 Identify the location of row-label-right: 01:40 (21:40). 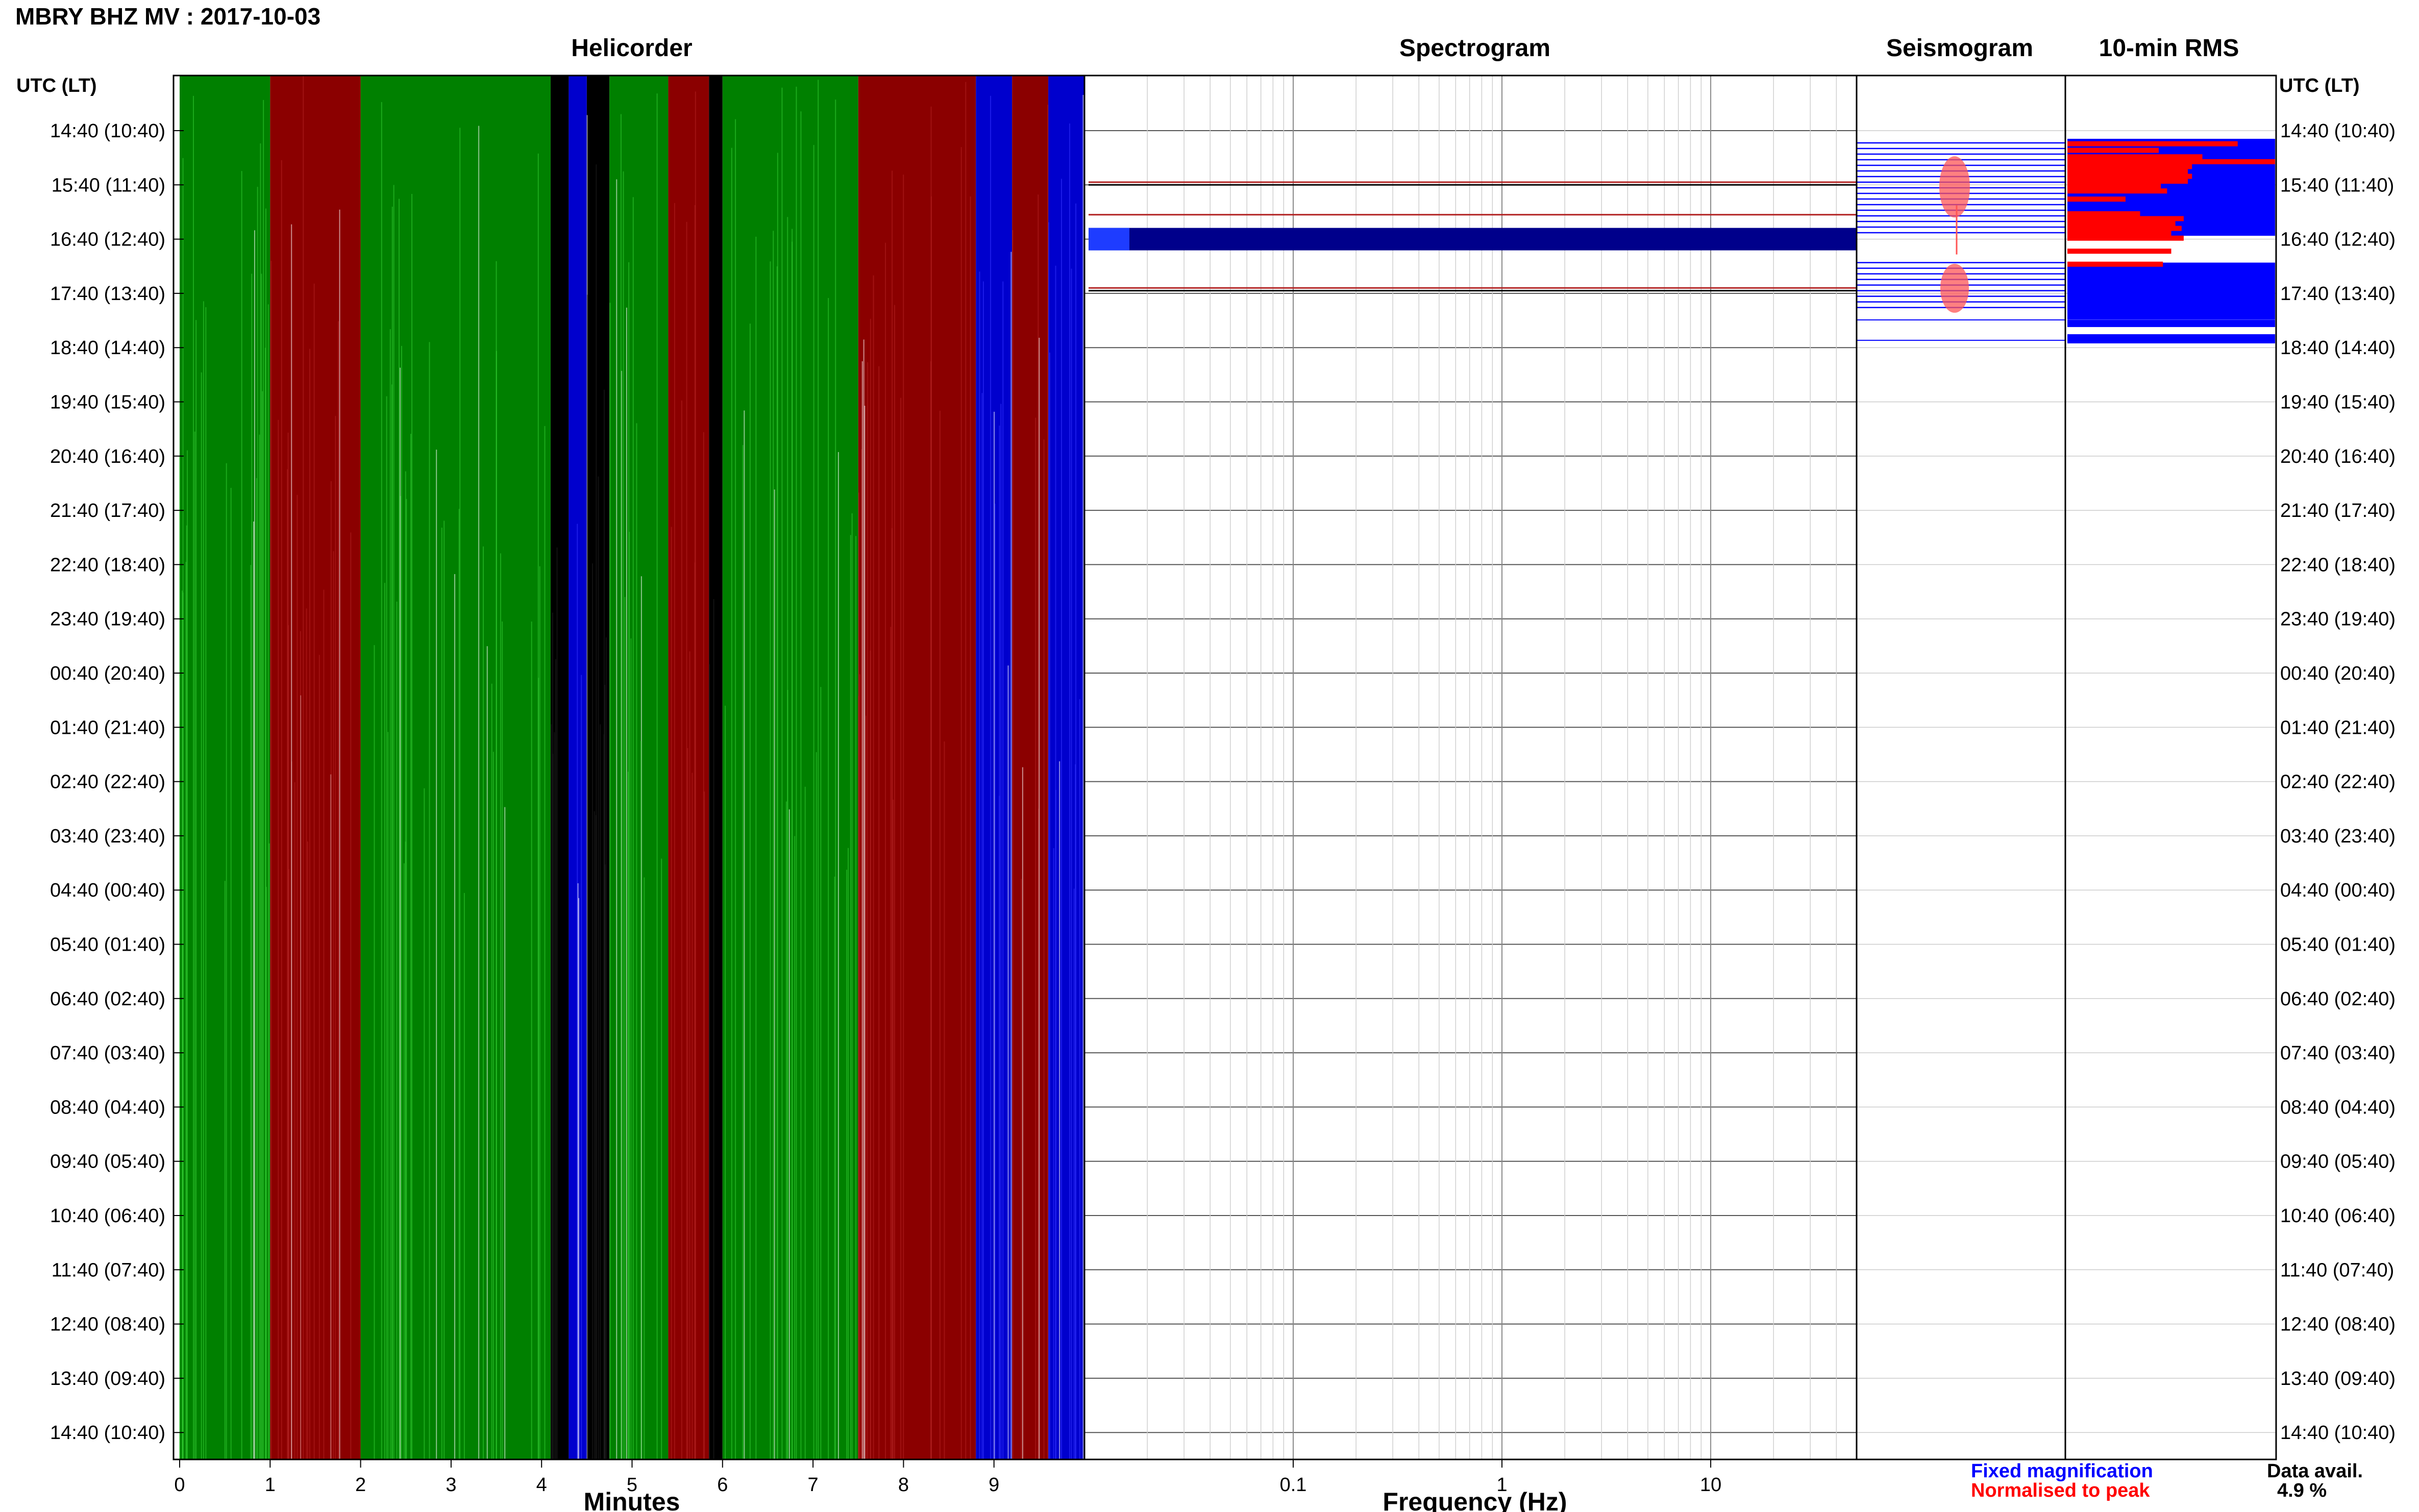
(2338, 727).